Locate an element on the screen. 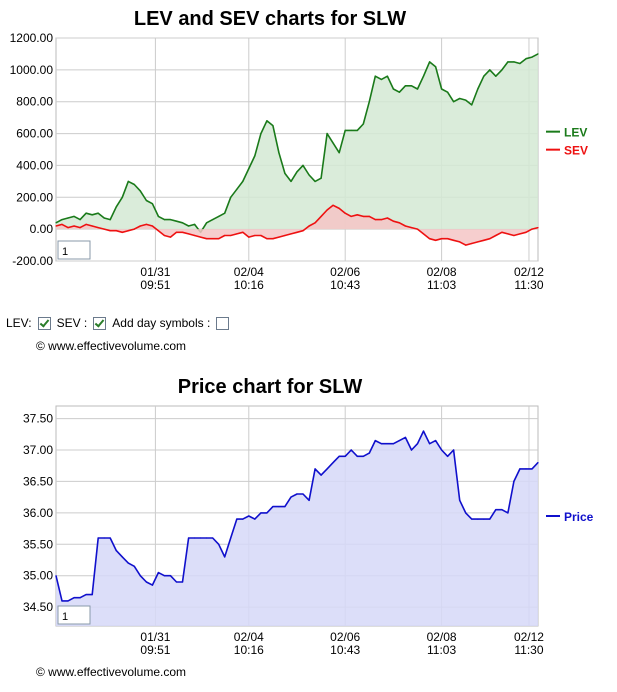  x-tick-time: 11:03 is located at coordinates (441, 650).